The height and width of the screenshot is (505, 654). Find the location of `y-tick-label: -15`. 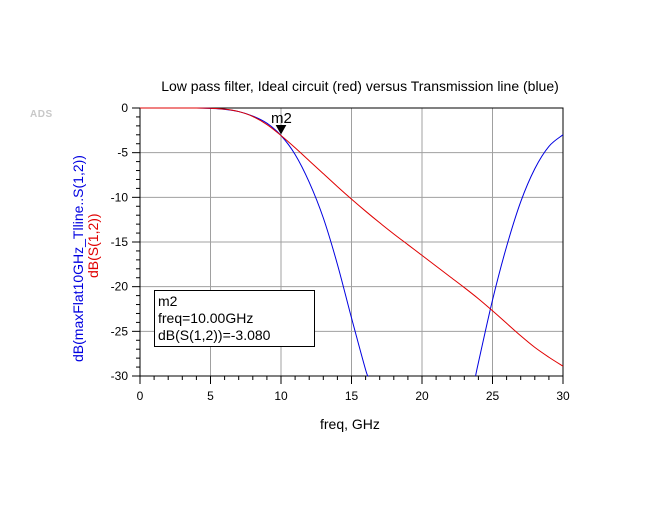

y-tick-label: -15 is located at coordinates (120, 242).